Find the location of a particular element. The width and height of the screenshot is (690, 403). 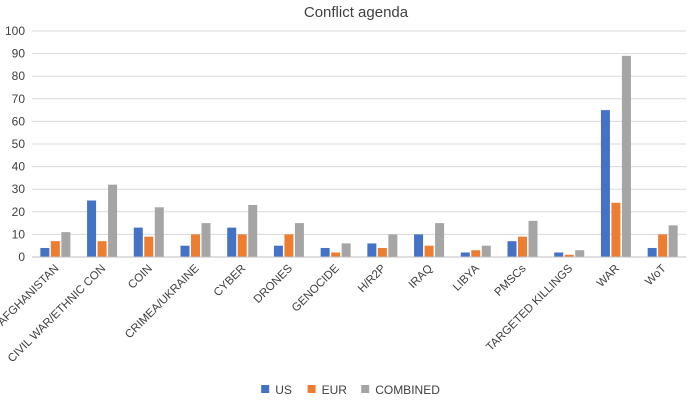

y-tick-label: 100 is located at coordinates (15, 31).